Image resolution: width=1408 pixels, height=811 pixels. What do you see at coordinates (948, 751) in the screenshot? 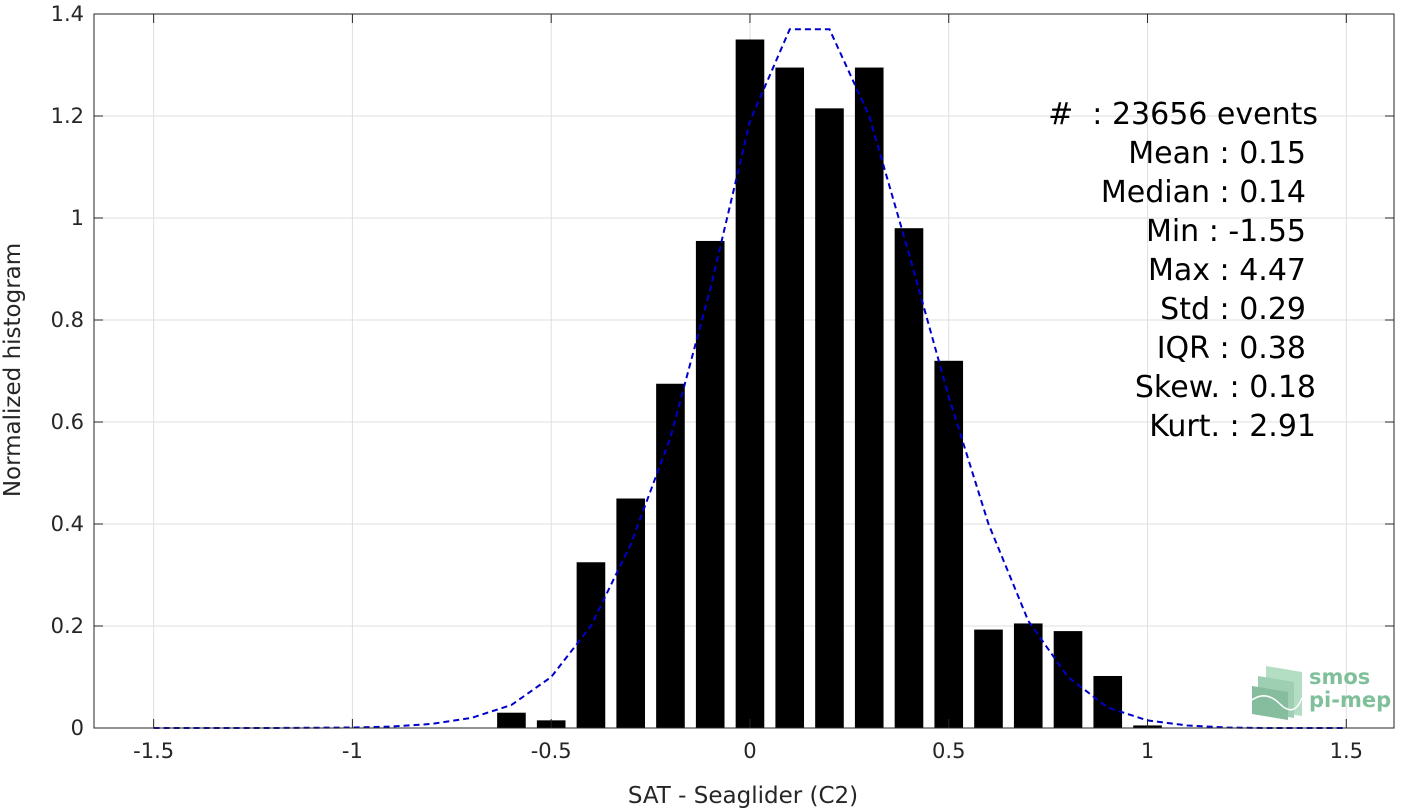
I see `x-tick-label: 0.5` at bounding box center [948, 751].